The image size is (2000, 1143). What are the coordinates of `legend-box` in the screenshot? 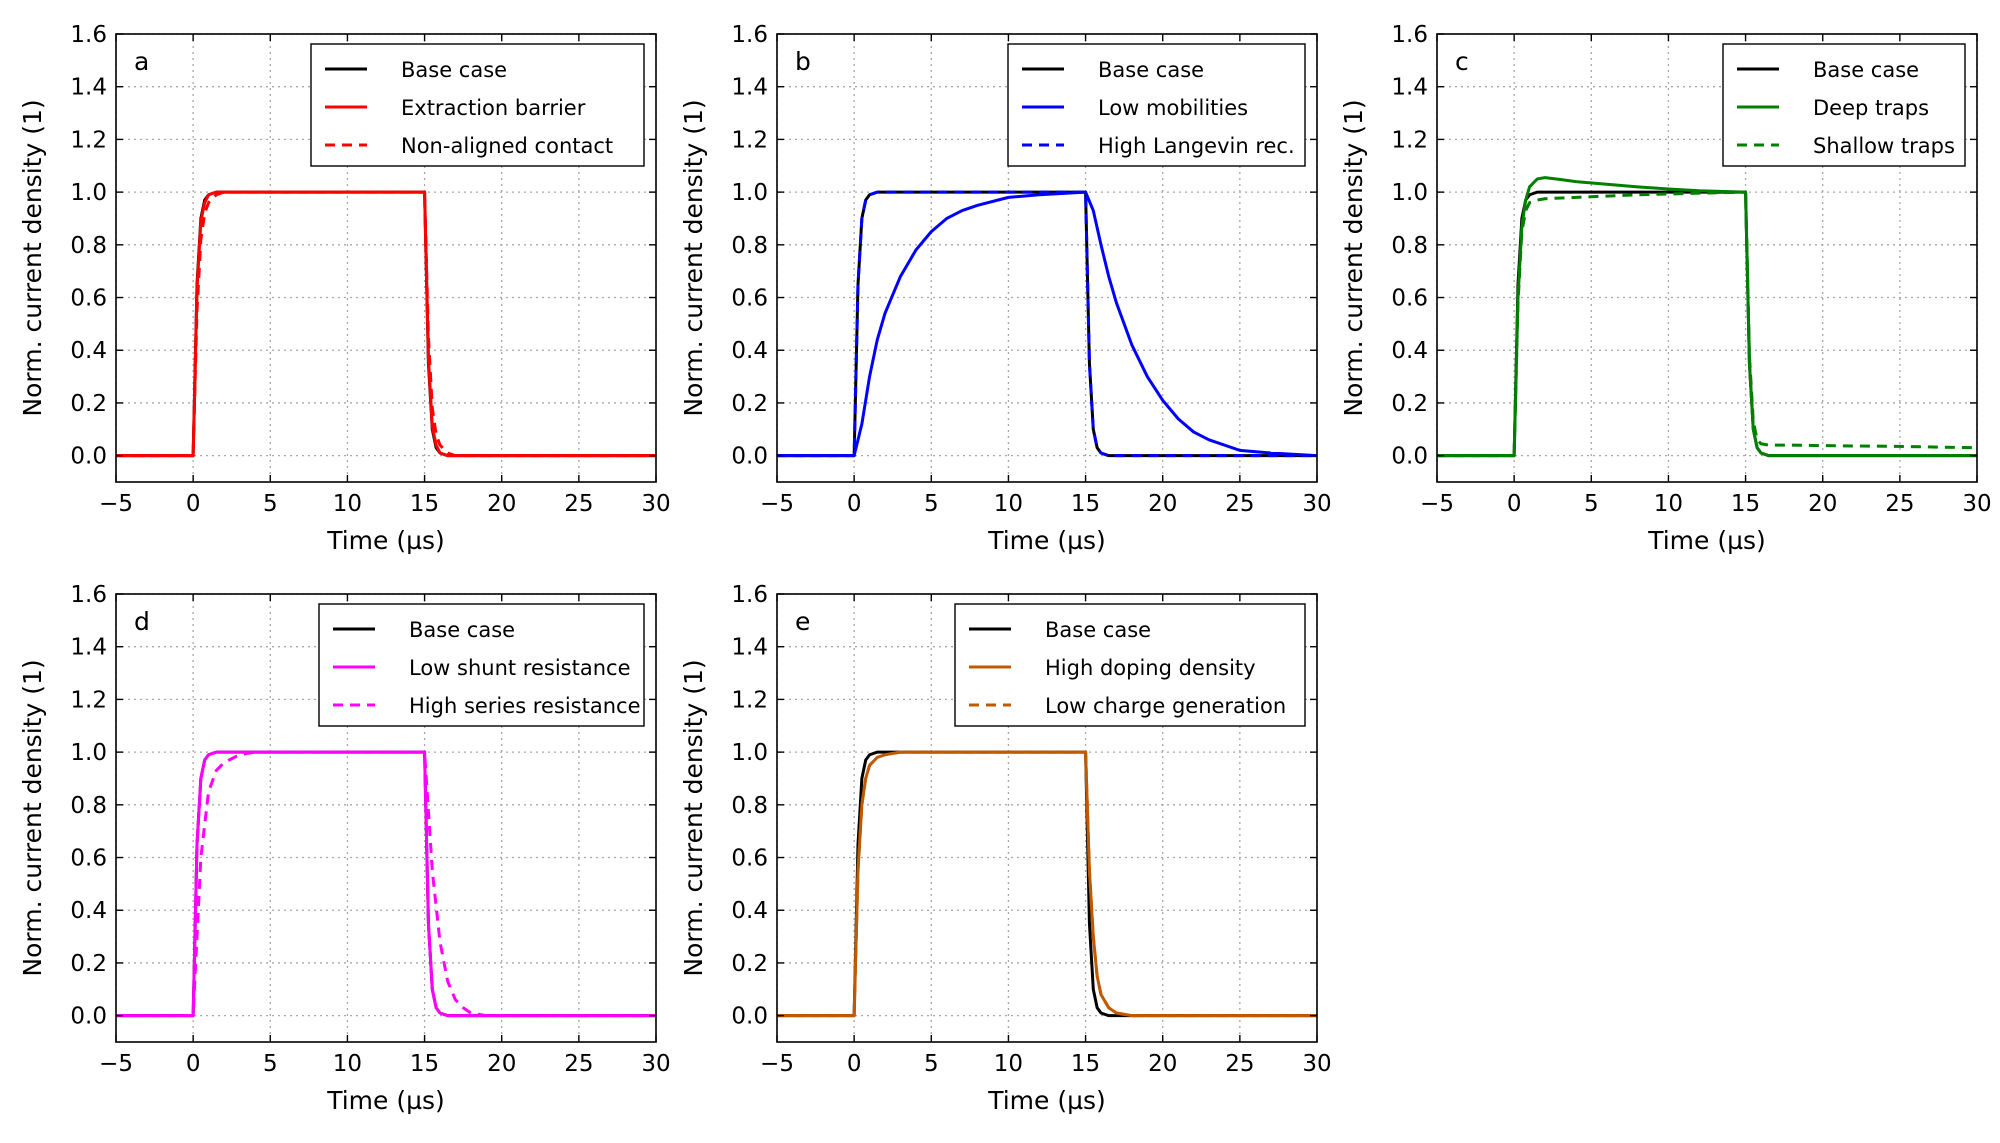 It's located at (1130, 665).